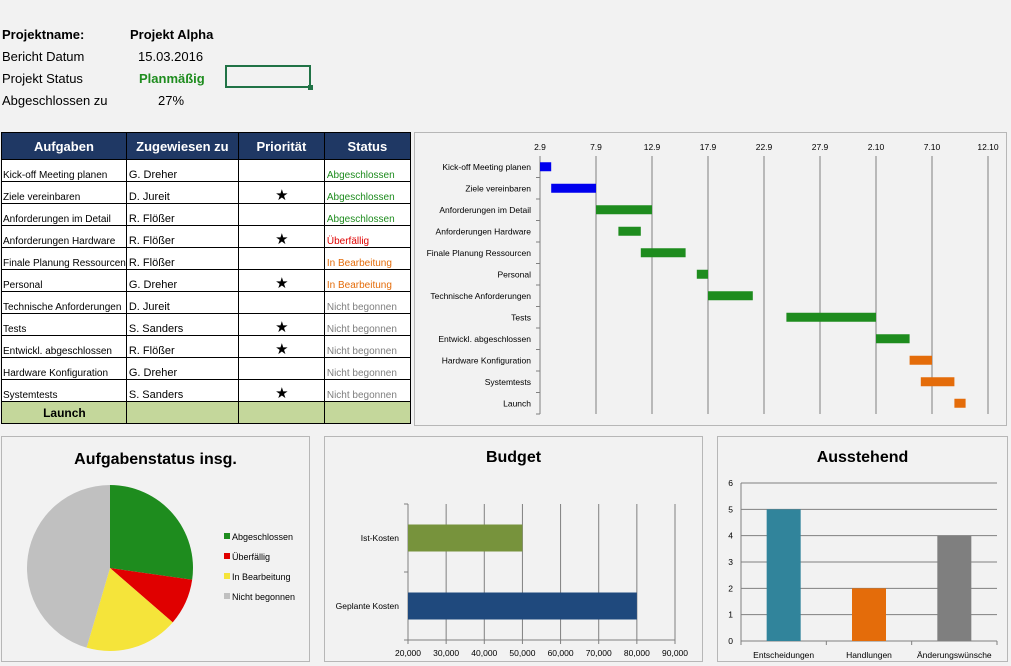  Describe the element at coordinates (64, 390) in the screenshot. I see `task-cell: Systemtests` at that location.